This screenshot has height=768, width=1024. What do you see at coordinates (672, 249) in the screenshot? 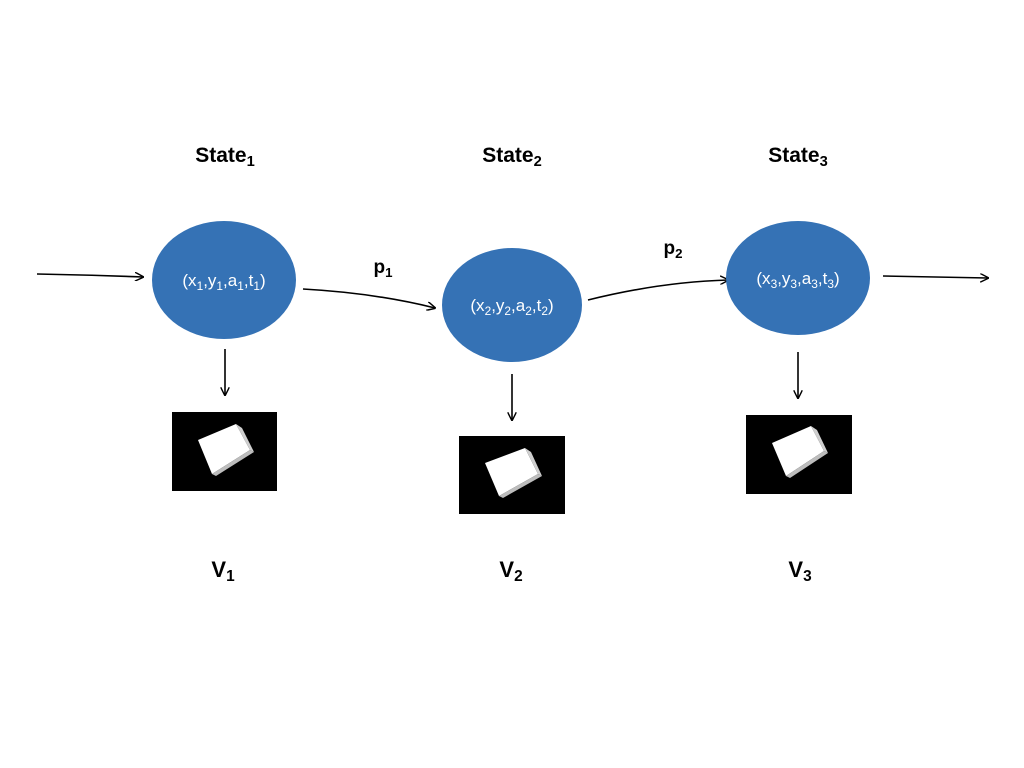
I see `transition-label-2: p2` at bounding box center [672, 249].